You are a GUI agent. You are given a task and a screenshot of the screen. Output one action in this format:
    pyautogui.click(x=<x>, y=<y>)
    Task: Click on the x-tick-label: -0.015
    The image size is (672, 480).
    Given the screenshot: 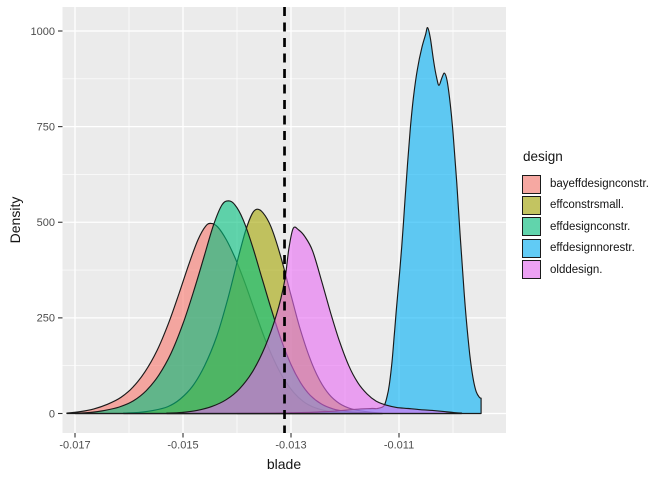 What is the action you would take?
    pyautogui.click(x=182, y=446)
    